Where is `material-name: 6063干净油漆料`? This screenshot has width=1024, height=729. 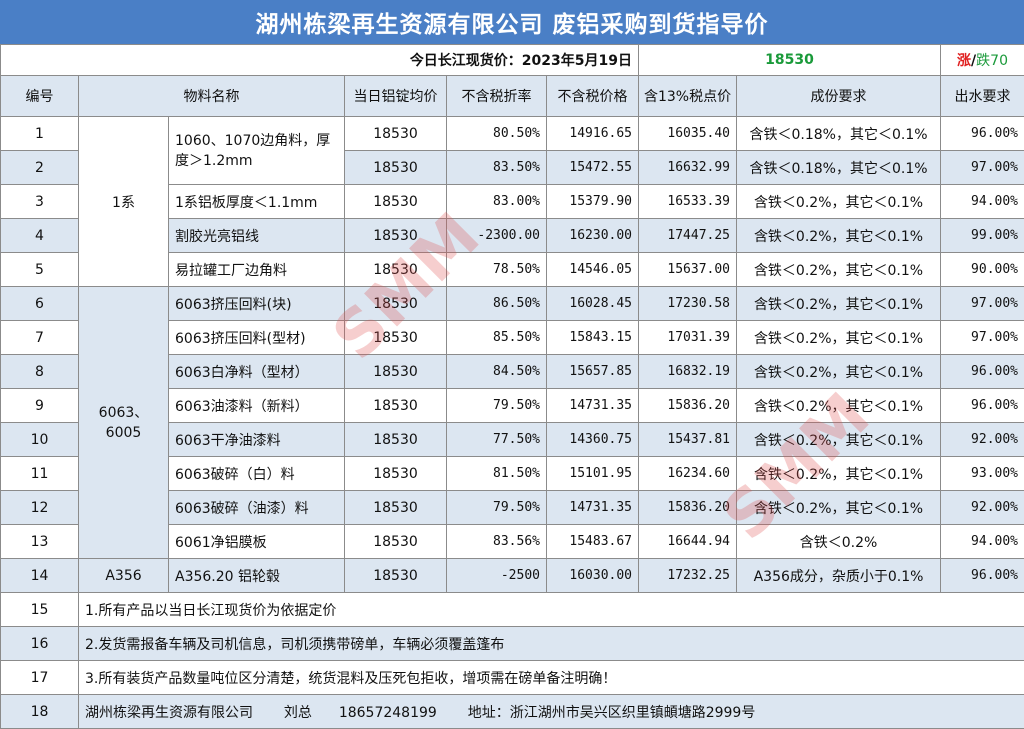
material-name: 6063干净油漆料 is located at coordinates (257, 440).